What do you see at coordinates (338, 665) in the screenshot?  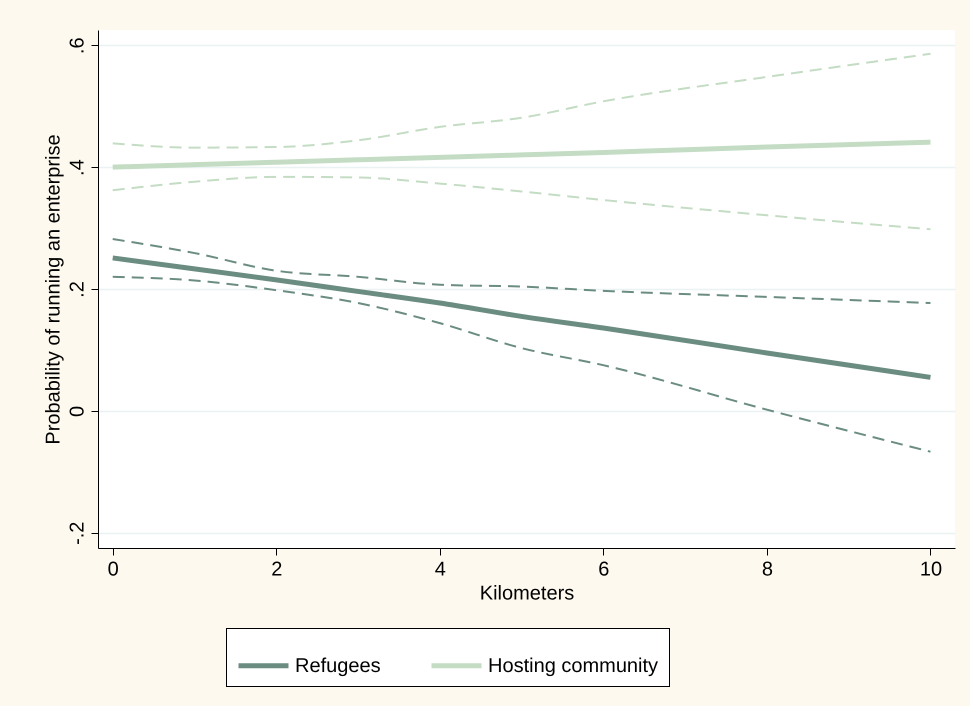 I see `legend-label: Refugees` at bounding box center [338, 665].